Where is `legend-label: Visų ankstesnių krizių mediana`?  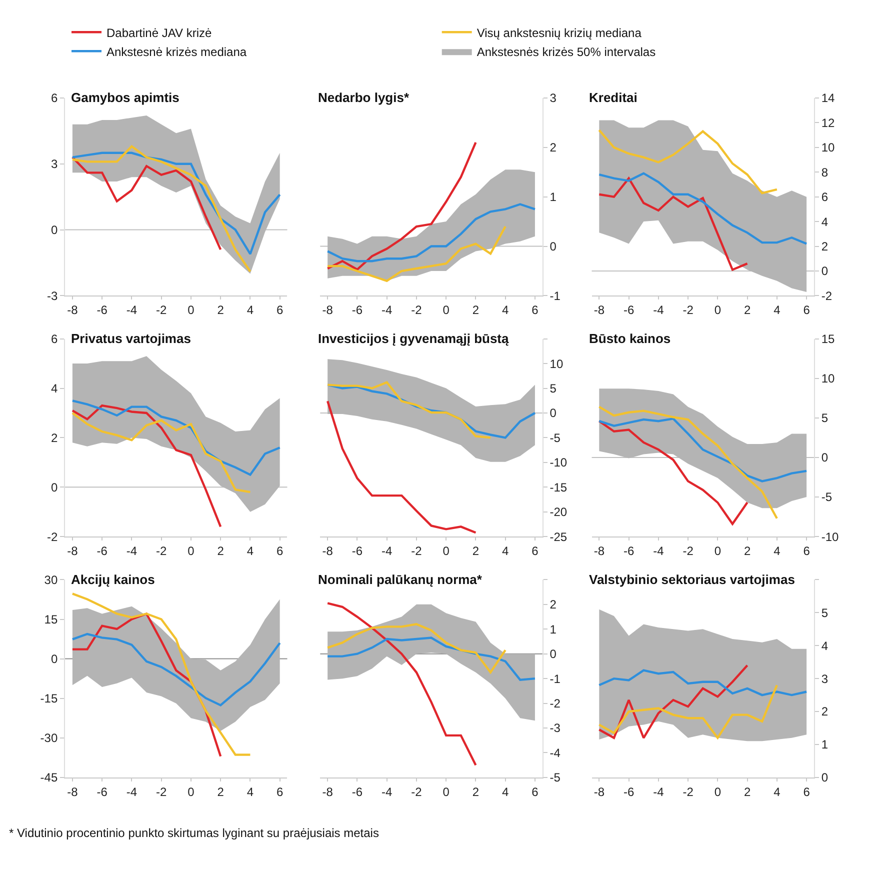 legend-label: Visų ankstesnių krizių mediana is located at coordinates (559, 33).